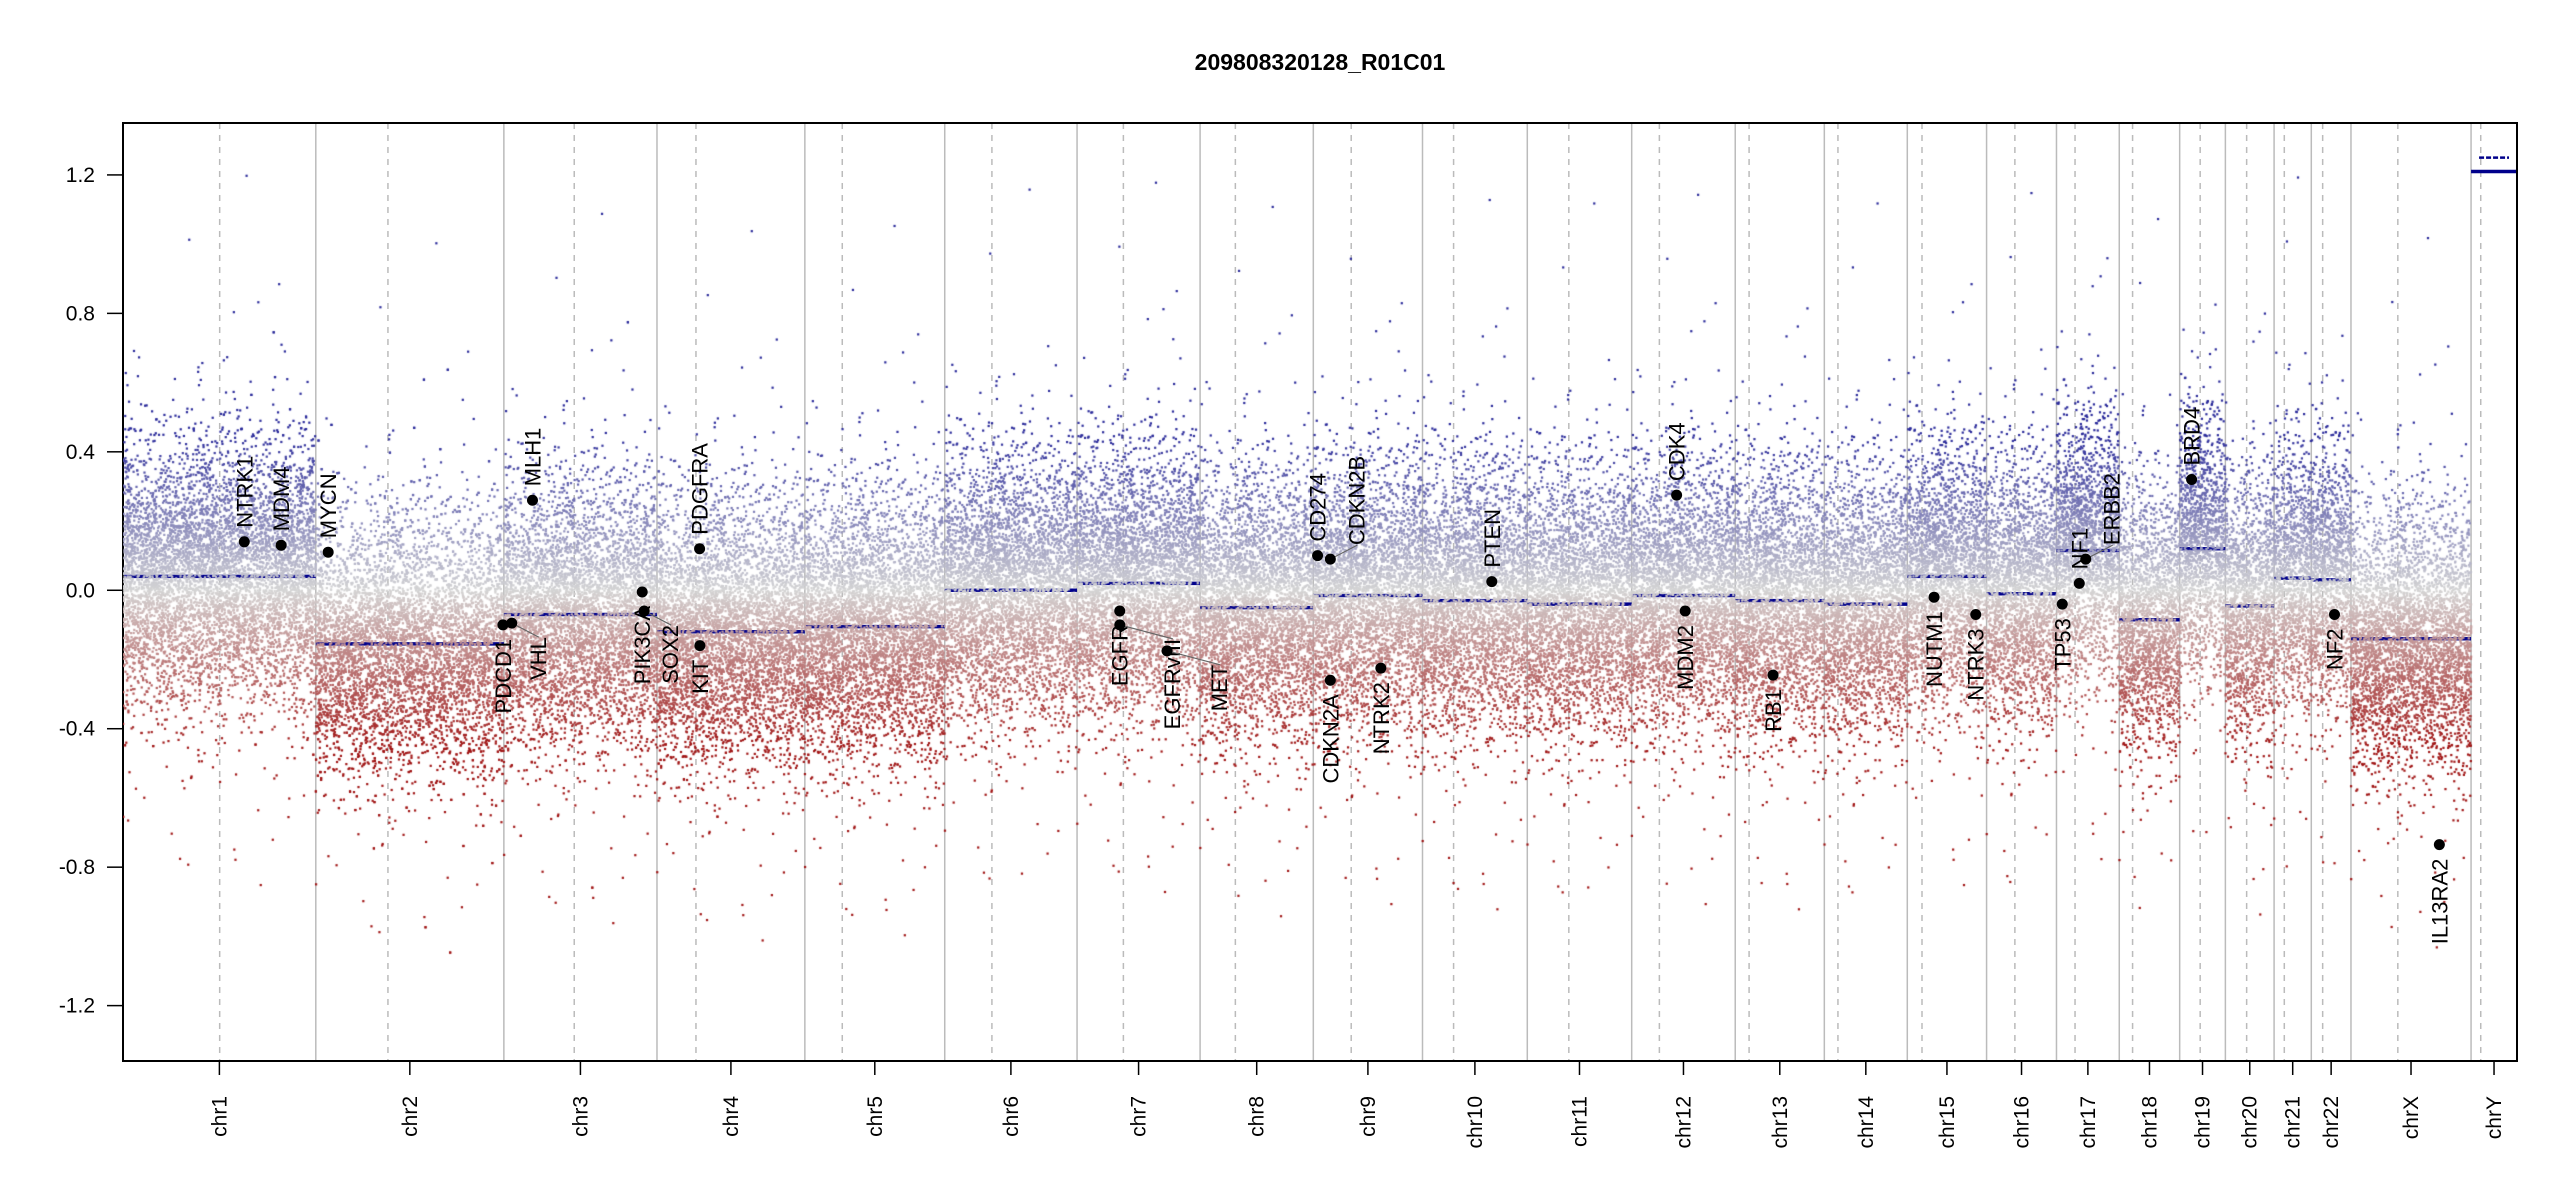 This screenshot has width=2550, height=1200. What do you see at coordinates (80, 313) in the screenshot?
I see `y-tick-label: 0.8` at bounding box center [80, 313].